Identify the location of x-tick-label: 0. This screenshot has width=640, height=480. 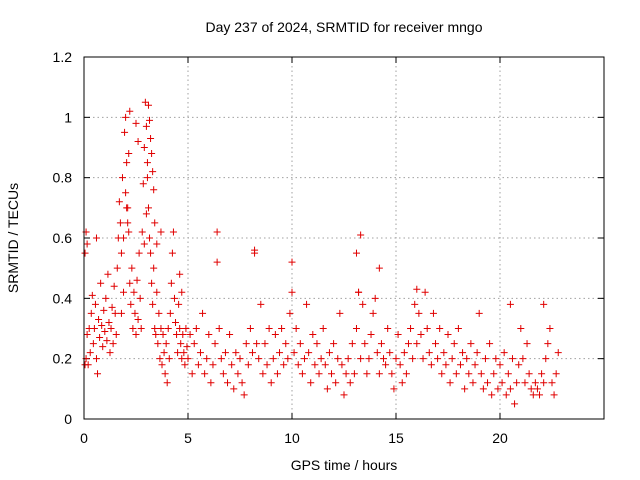
(84, 438).